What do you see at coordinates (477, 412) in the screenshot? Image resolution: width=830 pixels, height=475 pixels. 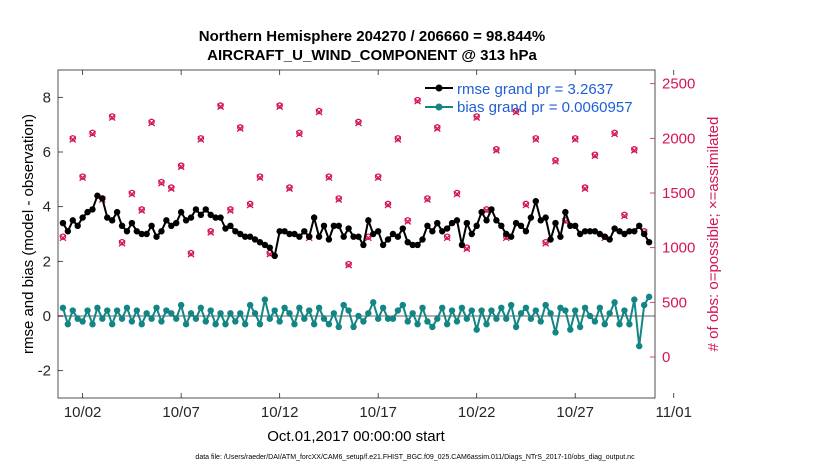 I see `x-tick-label: 10/22` at bounding box center [477, 412].